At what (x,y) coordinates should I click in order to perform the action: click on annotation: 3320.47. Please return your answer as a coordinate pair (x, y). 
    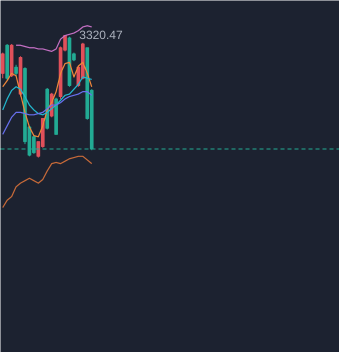
    Looking at the image, I should click on (101, 35).